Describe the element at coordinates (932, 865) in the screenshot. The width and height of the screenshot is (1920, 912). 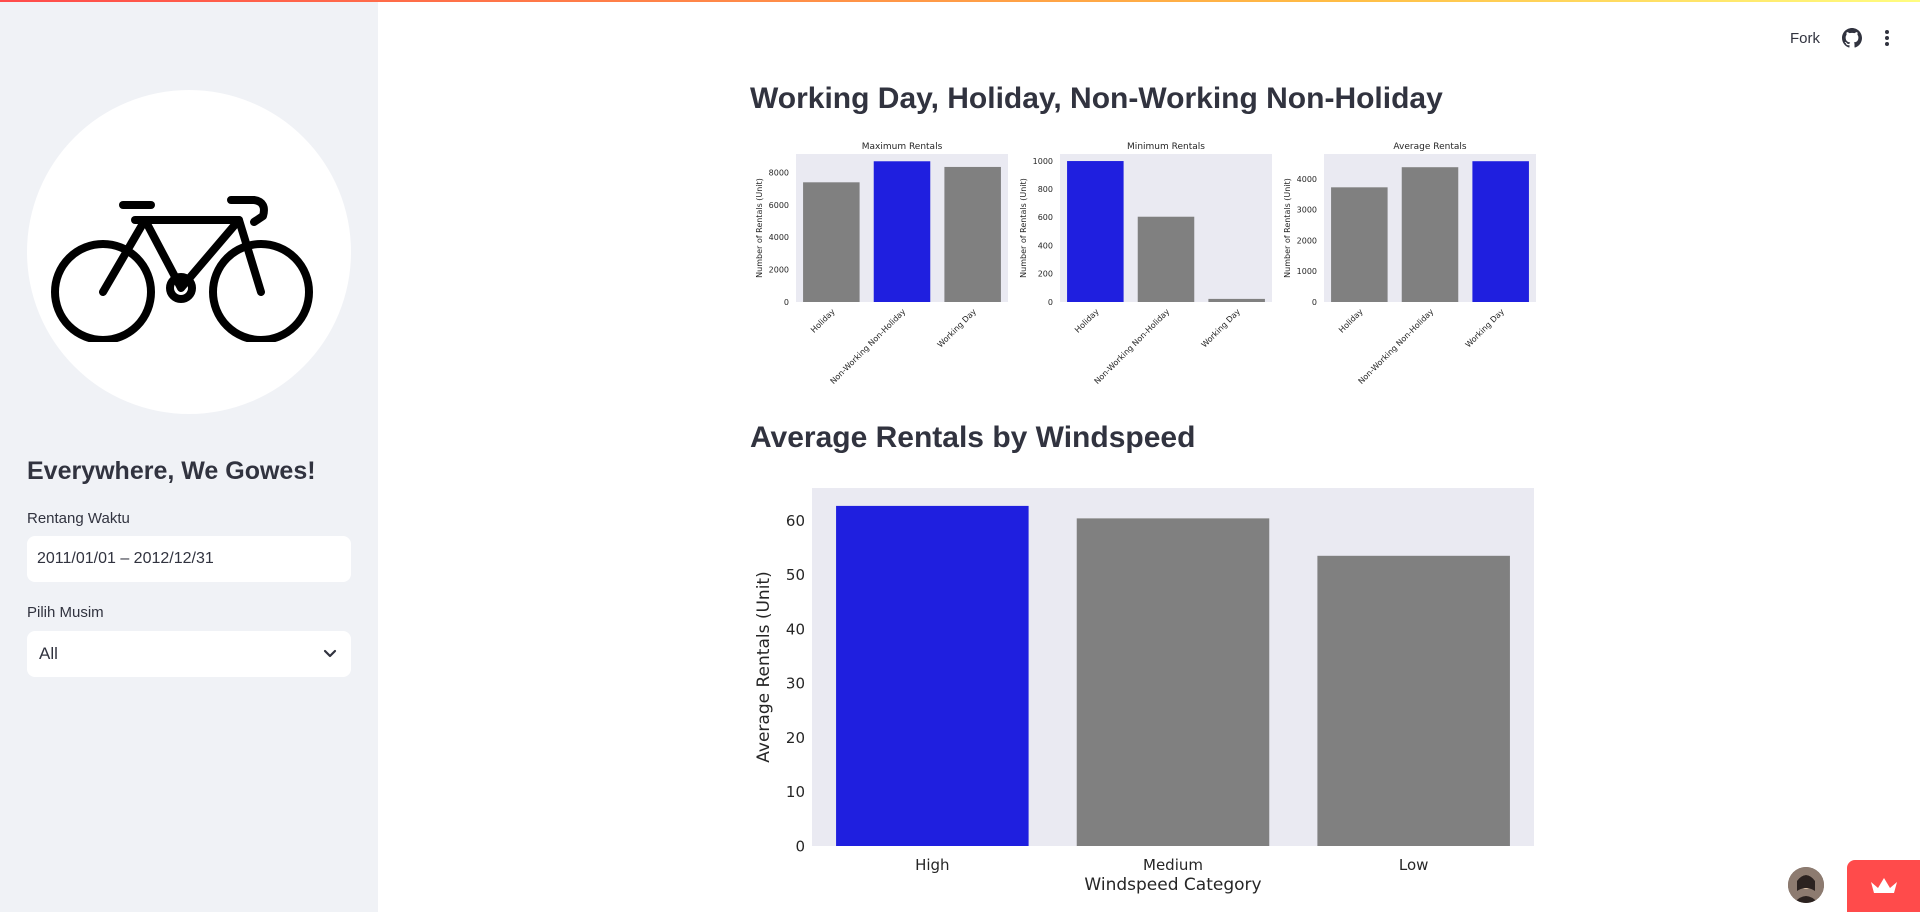
I see `x-tick-label: High` at that location.